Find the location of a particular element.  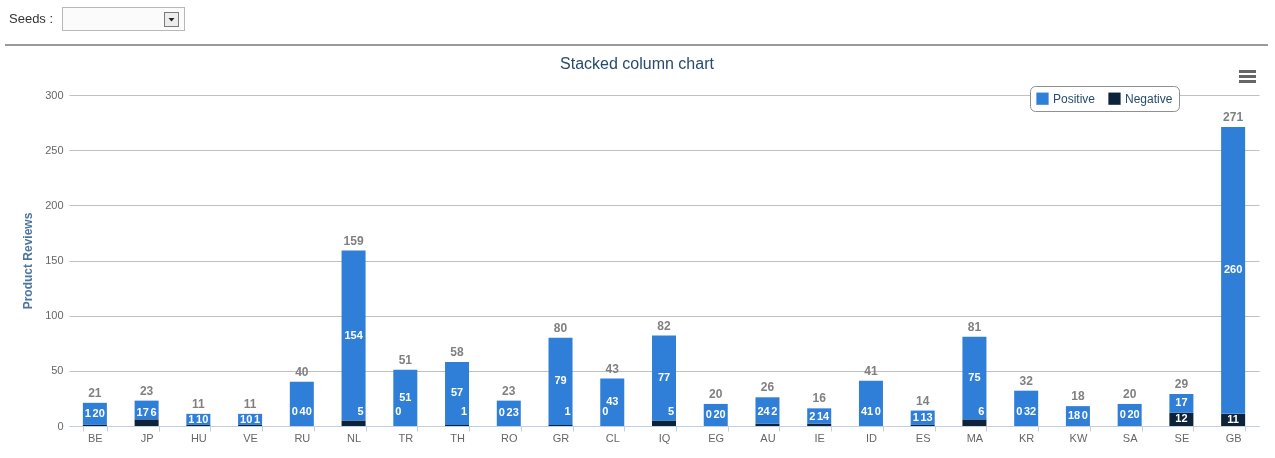

data-label: 43 is located at coordinates (612, 401).